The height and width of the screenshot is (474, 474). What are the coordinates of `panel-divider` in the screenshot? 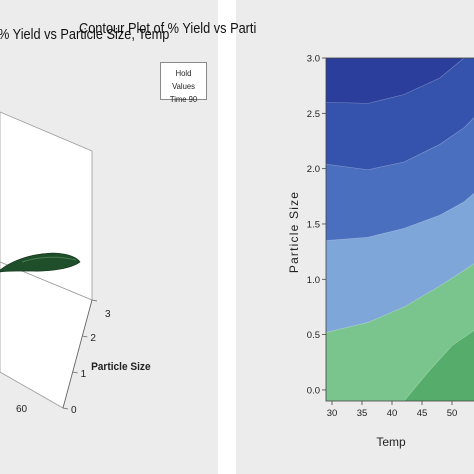 It's located at (227, 237).